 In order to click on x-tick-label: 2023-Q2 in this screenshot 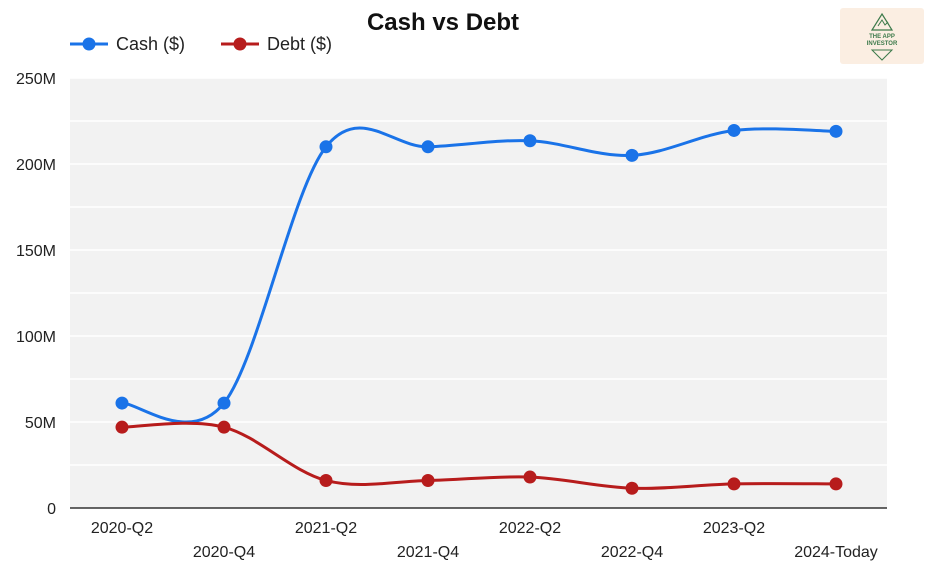, I will do `click(734, 528)`.